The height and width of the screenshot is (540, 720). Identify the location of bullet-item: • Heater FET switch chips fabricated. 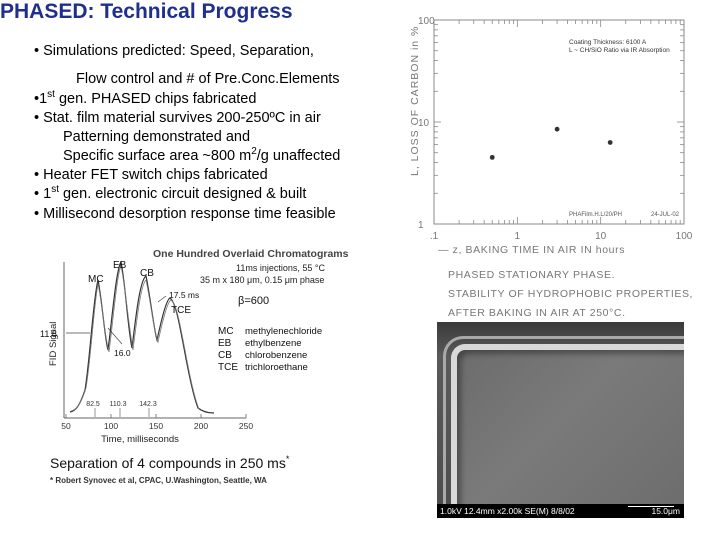
(151, 175).